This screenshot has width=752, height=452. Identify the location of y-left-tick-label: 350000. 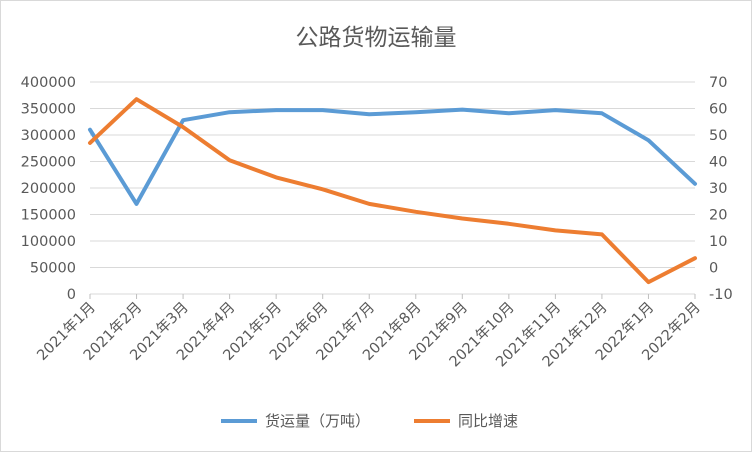
(48, 110).